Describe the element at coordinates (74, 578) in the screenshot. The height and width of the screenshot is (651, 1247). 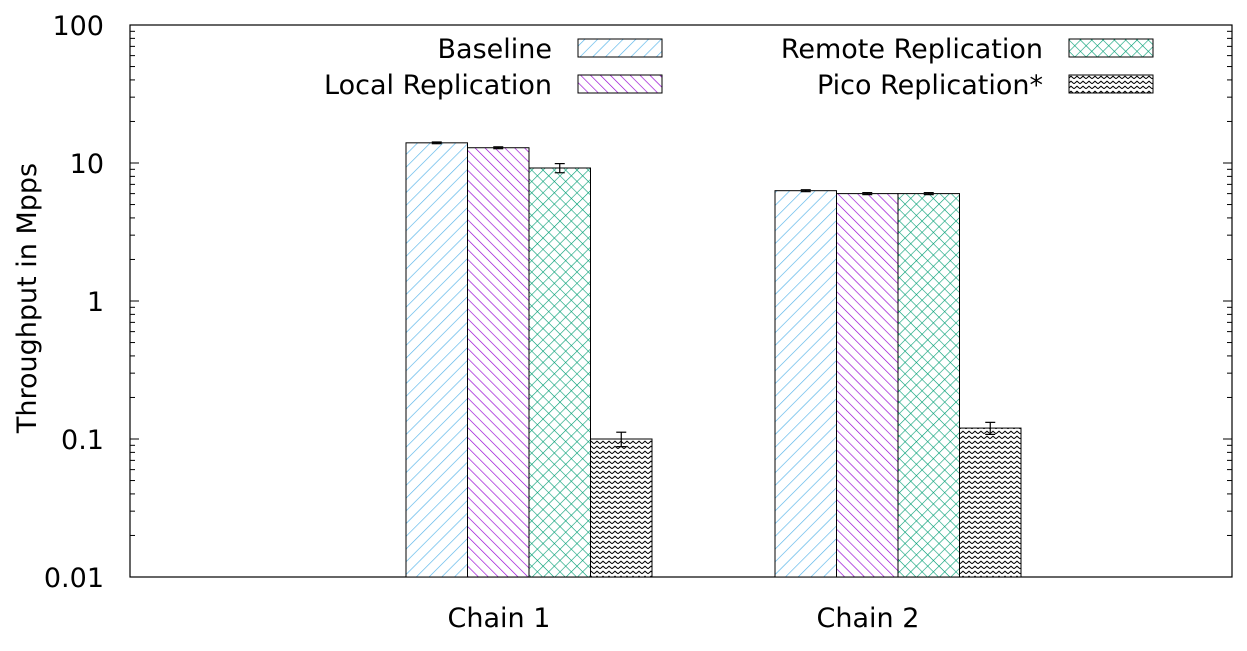
I see `y-tick-label: 0.01` at that location.